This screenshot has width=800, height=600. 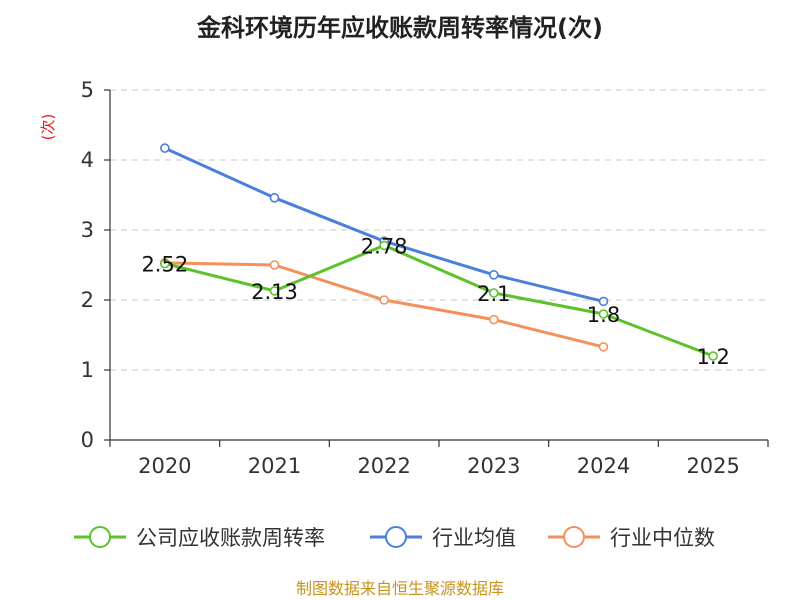 What do you see at coordinates (87, 90) in the screenshot?
I see `y-tick-label: 5` at bounding box center [87, 90].